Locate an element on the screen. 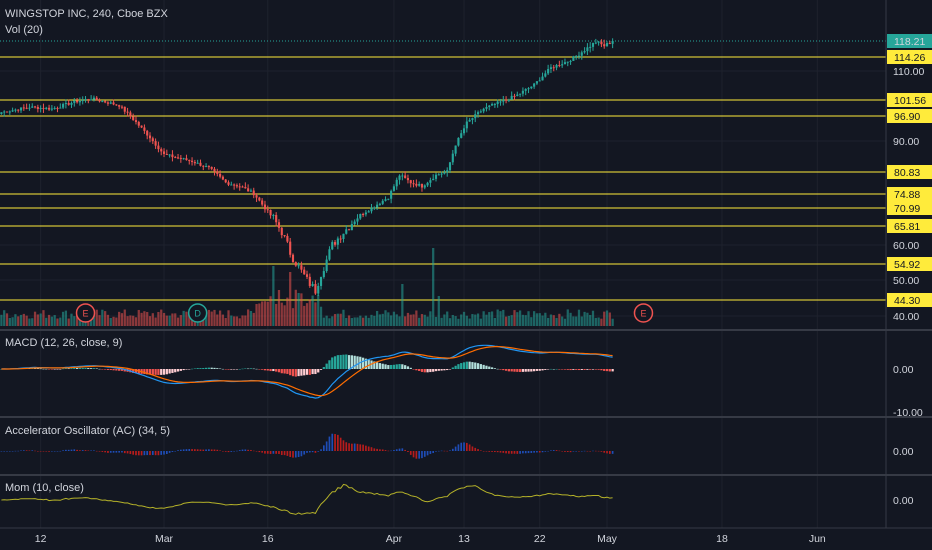  level-price-tag: 44.30 is located at coordinates (909, 300).